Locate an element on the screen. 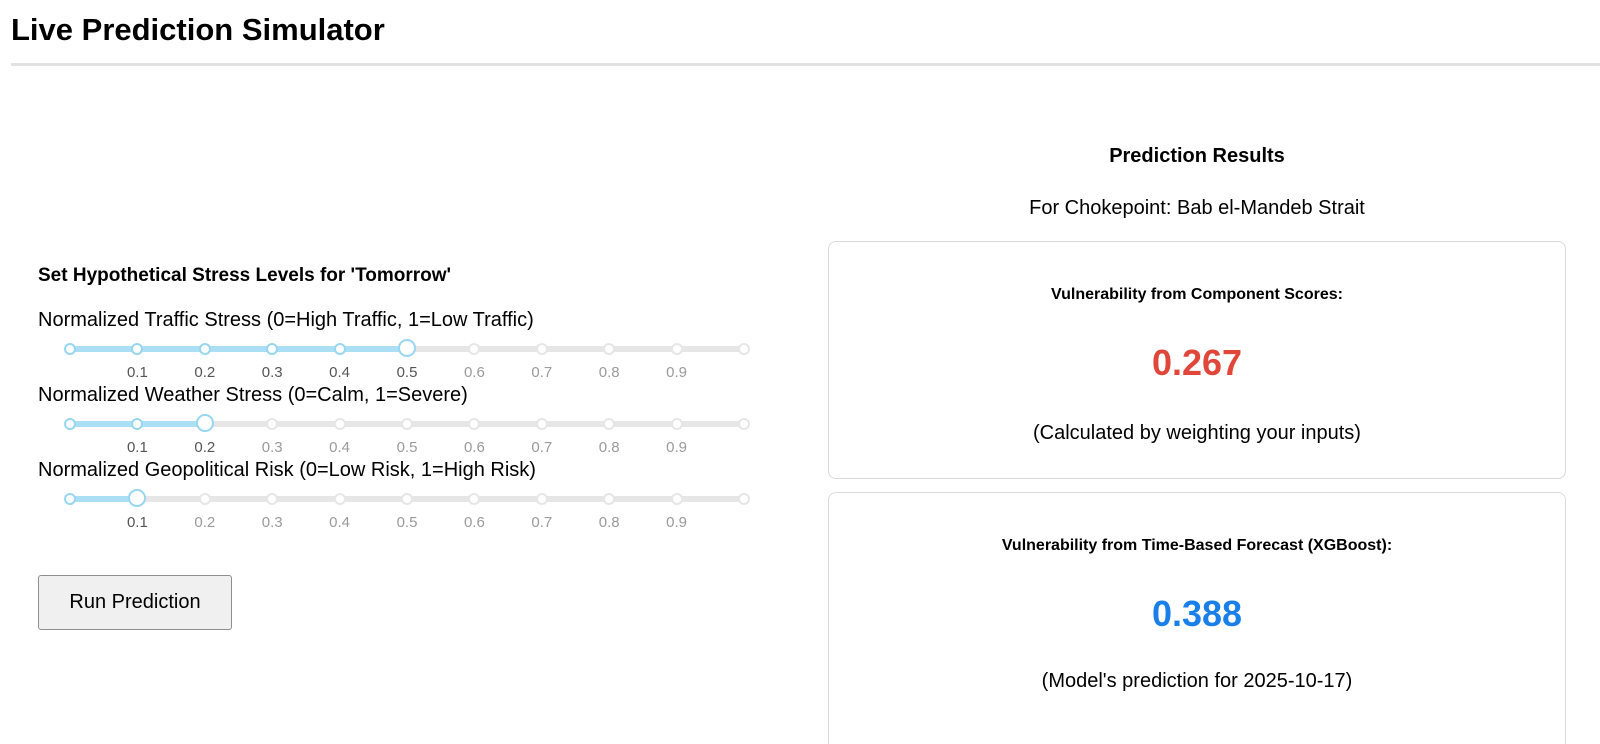 Image resolution: width=1600 pixels, height=744 pixels. geopolitical-risk-slider: 0.1 0.2 0.3 0.4 0.5 0.6 0.7 0.8 0.9 is located at coordinates (407, 510).